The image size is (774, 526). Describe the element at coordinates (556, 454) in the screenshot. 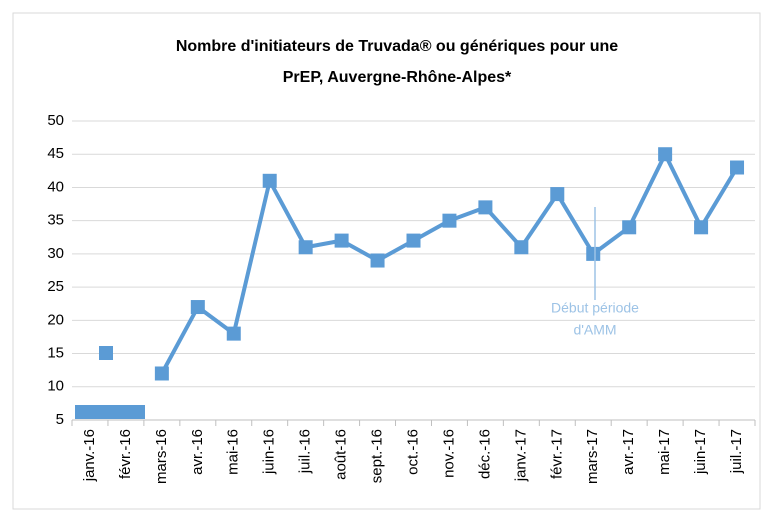

I see `x-tick-label: févr.-17` at that location.